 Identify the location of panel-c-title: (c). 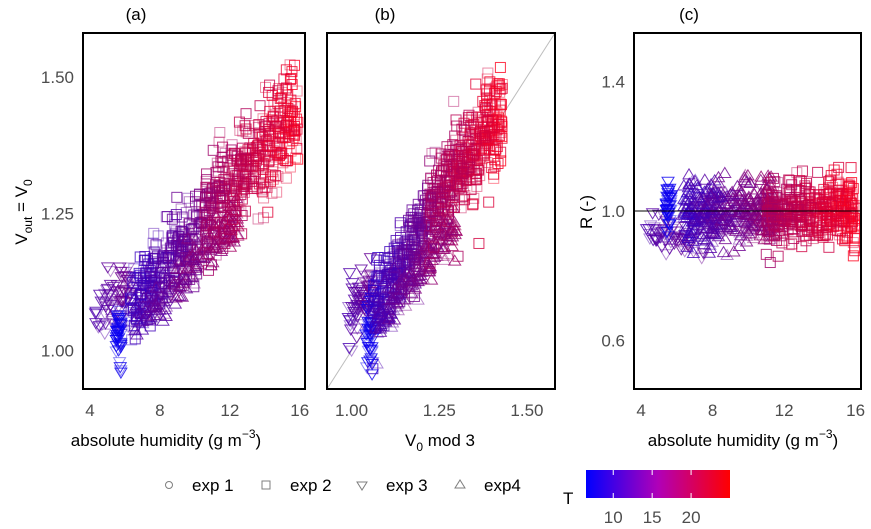
(689, 14).